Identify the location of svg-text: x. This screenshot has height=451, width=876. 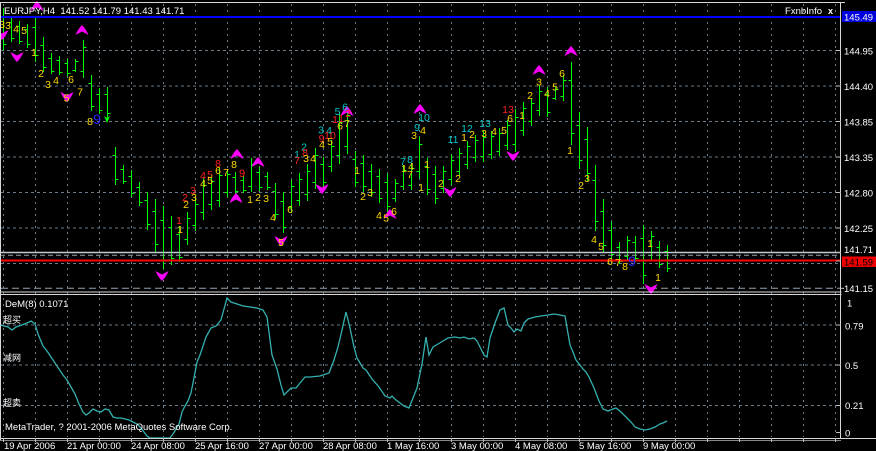
(830, 11).